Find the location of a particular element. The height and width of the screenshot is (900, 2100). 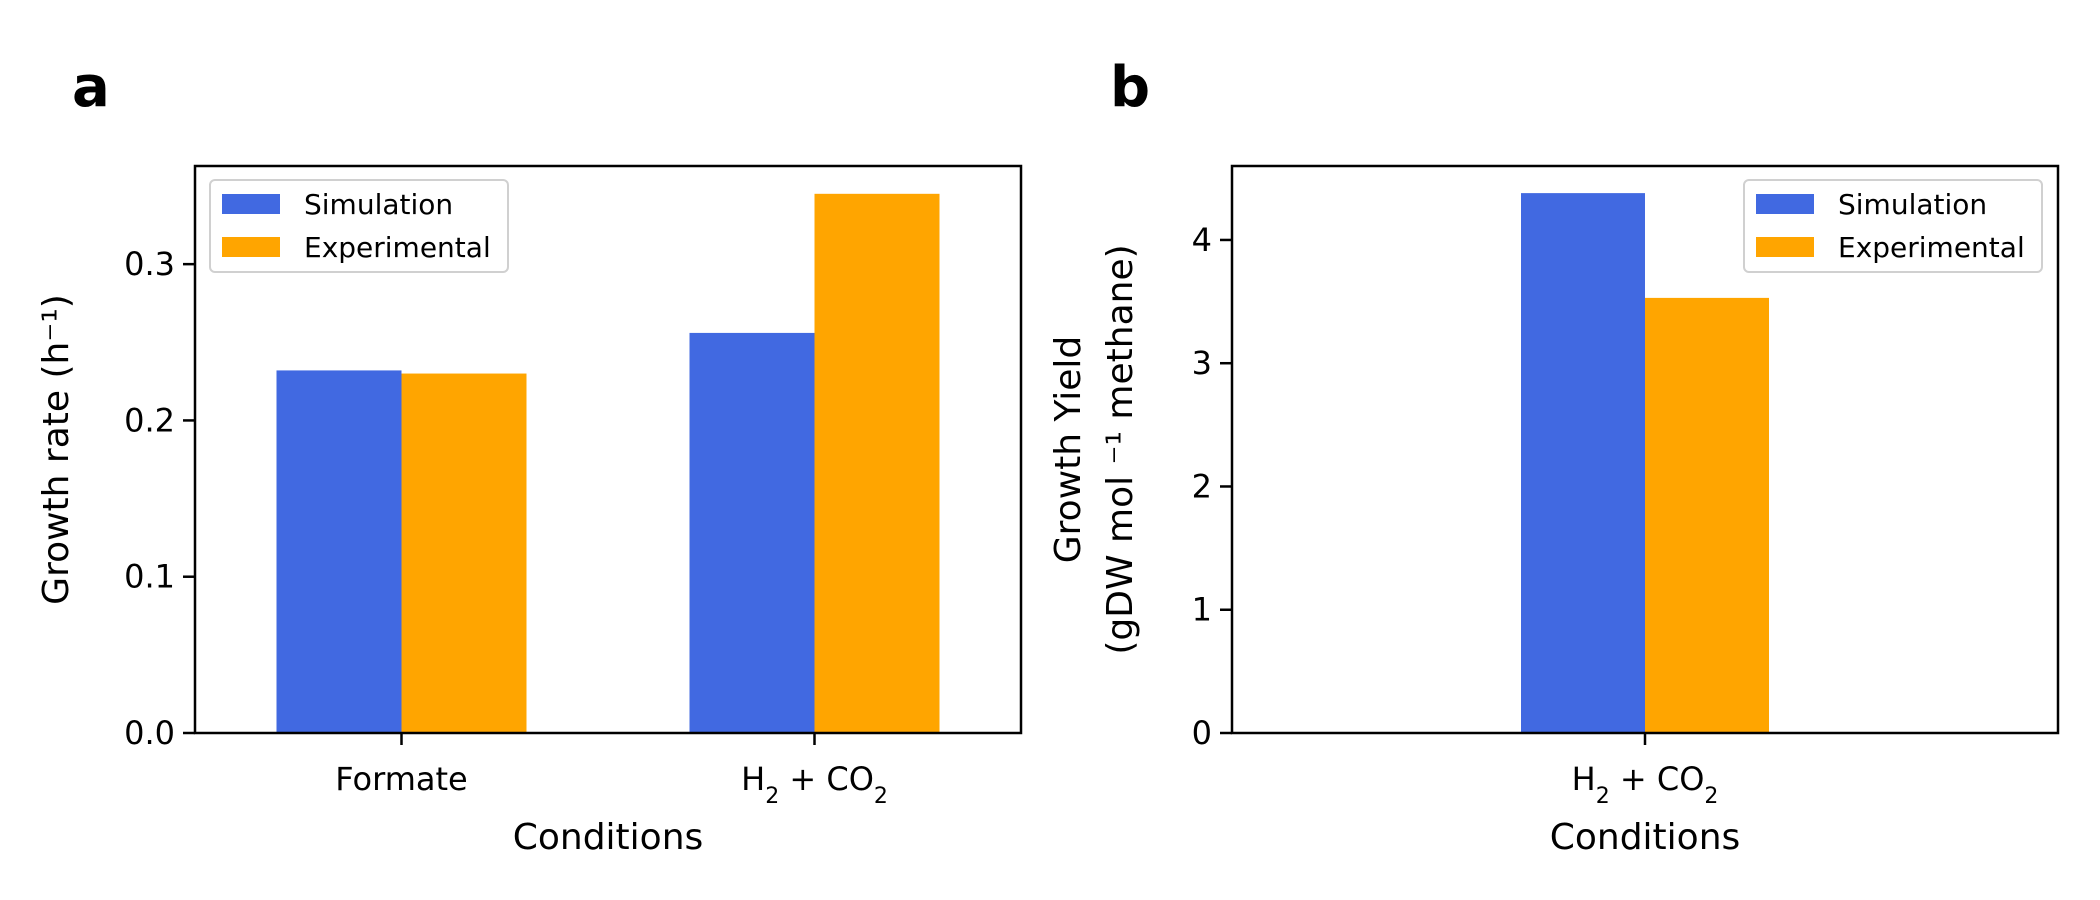

panel-a-legend: Simulation Experimental is located at coordinates (359, 226).